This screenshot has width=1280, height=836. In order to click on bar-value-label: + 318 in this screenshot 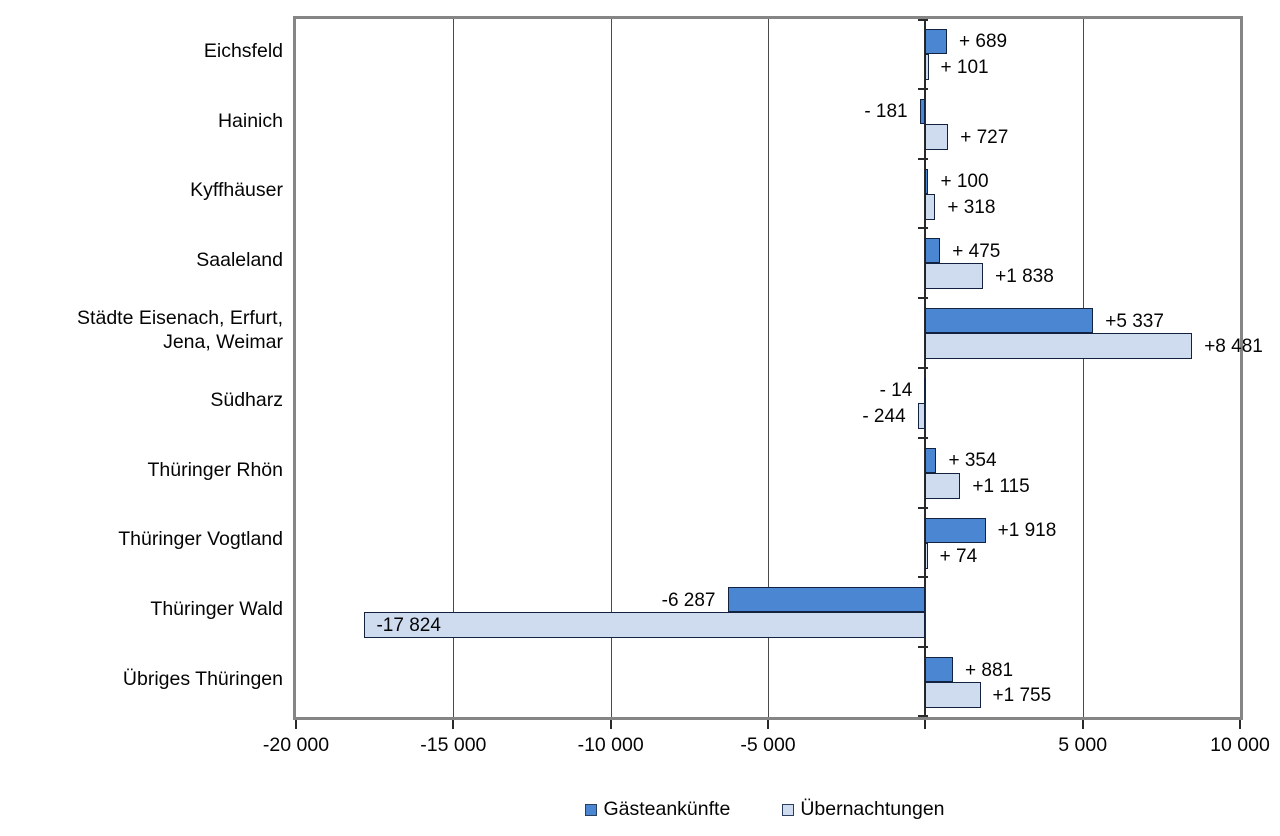, I will do `click(971, 207)`.